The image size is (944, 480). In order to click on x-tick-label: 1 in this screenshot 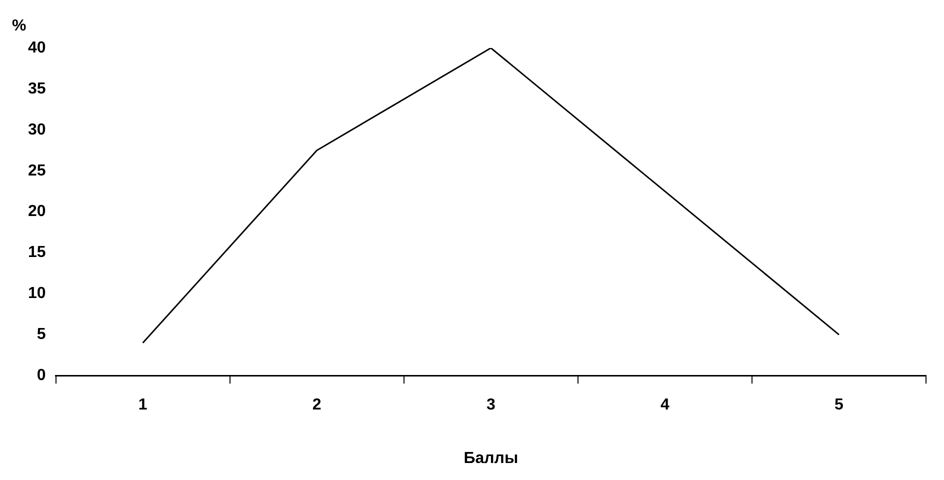, I will do `click(143, 405)`.